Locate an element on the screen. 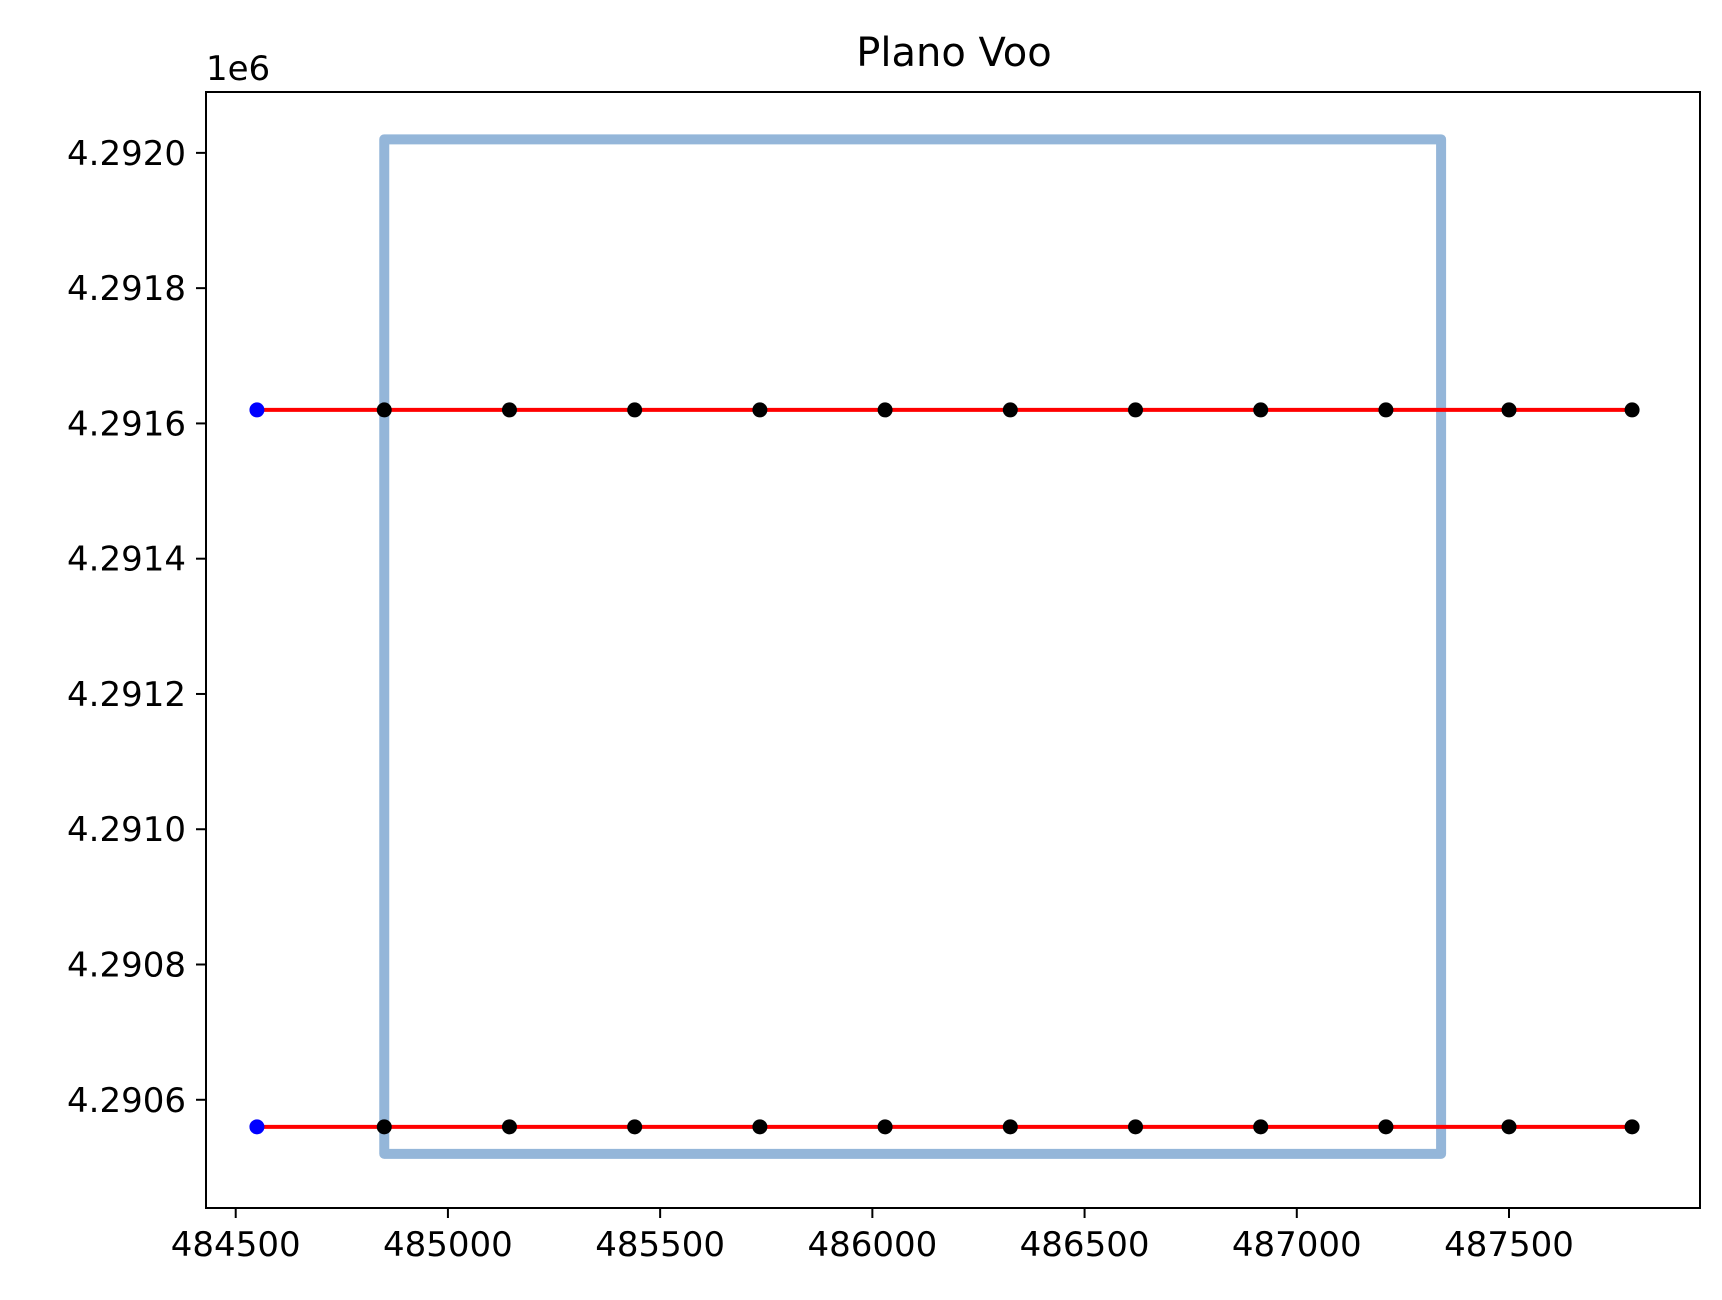  x-tick-label: 486000 is located at coordinates (872, 1245).